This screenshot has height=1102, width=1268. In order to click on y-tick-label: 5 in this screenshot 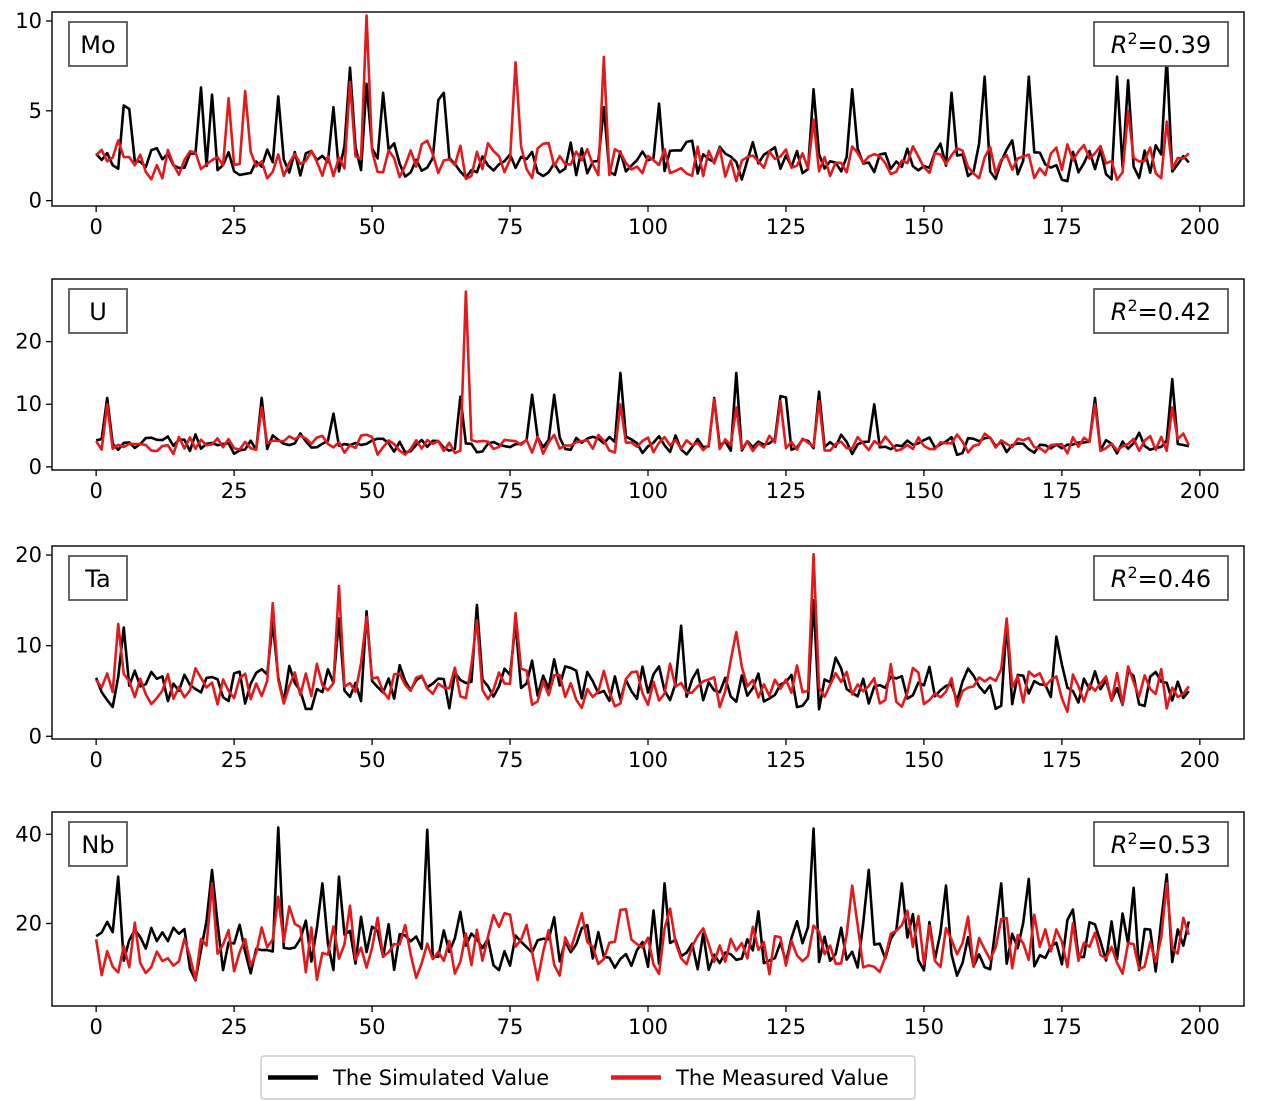, I will do `click(35, 111)`.